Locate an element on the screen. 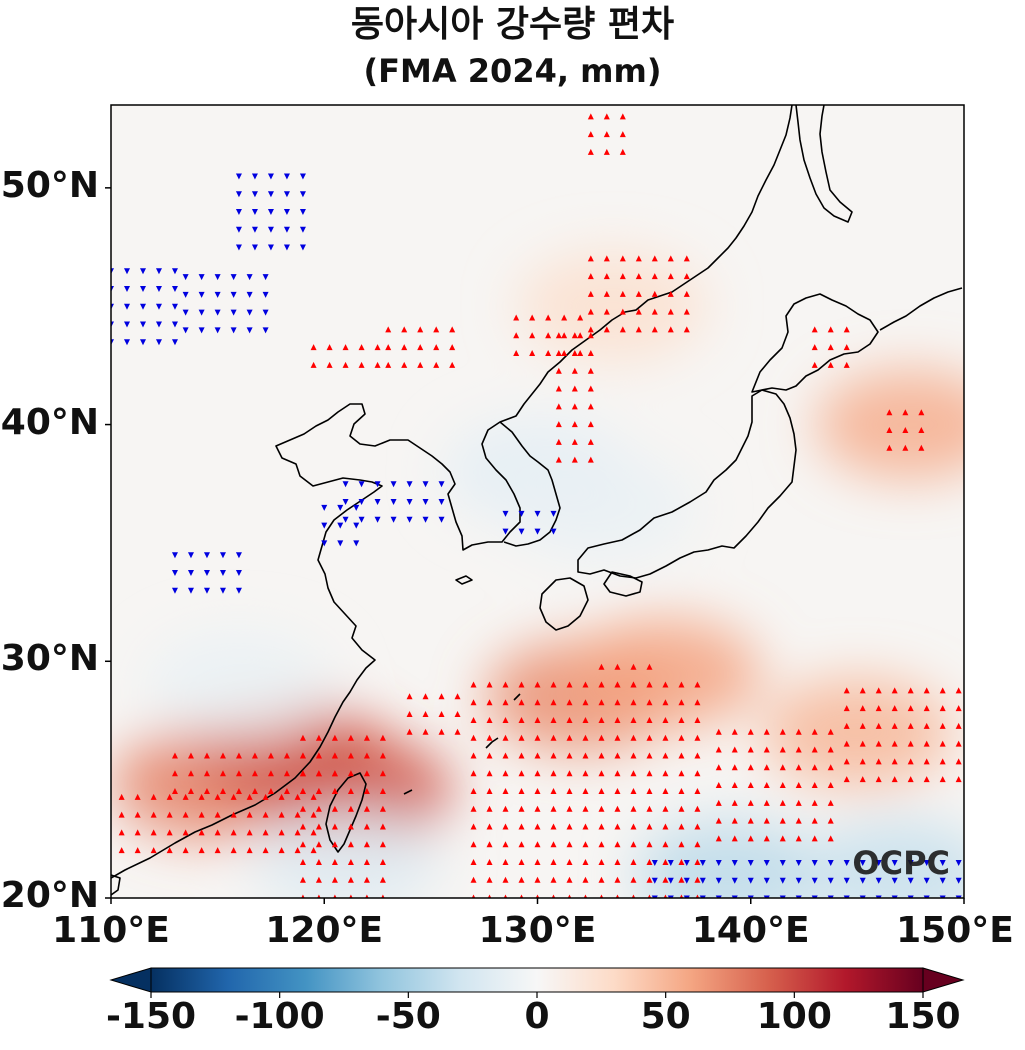  lat-tick-label: 40°N is located at coordinates (49, 422).